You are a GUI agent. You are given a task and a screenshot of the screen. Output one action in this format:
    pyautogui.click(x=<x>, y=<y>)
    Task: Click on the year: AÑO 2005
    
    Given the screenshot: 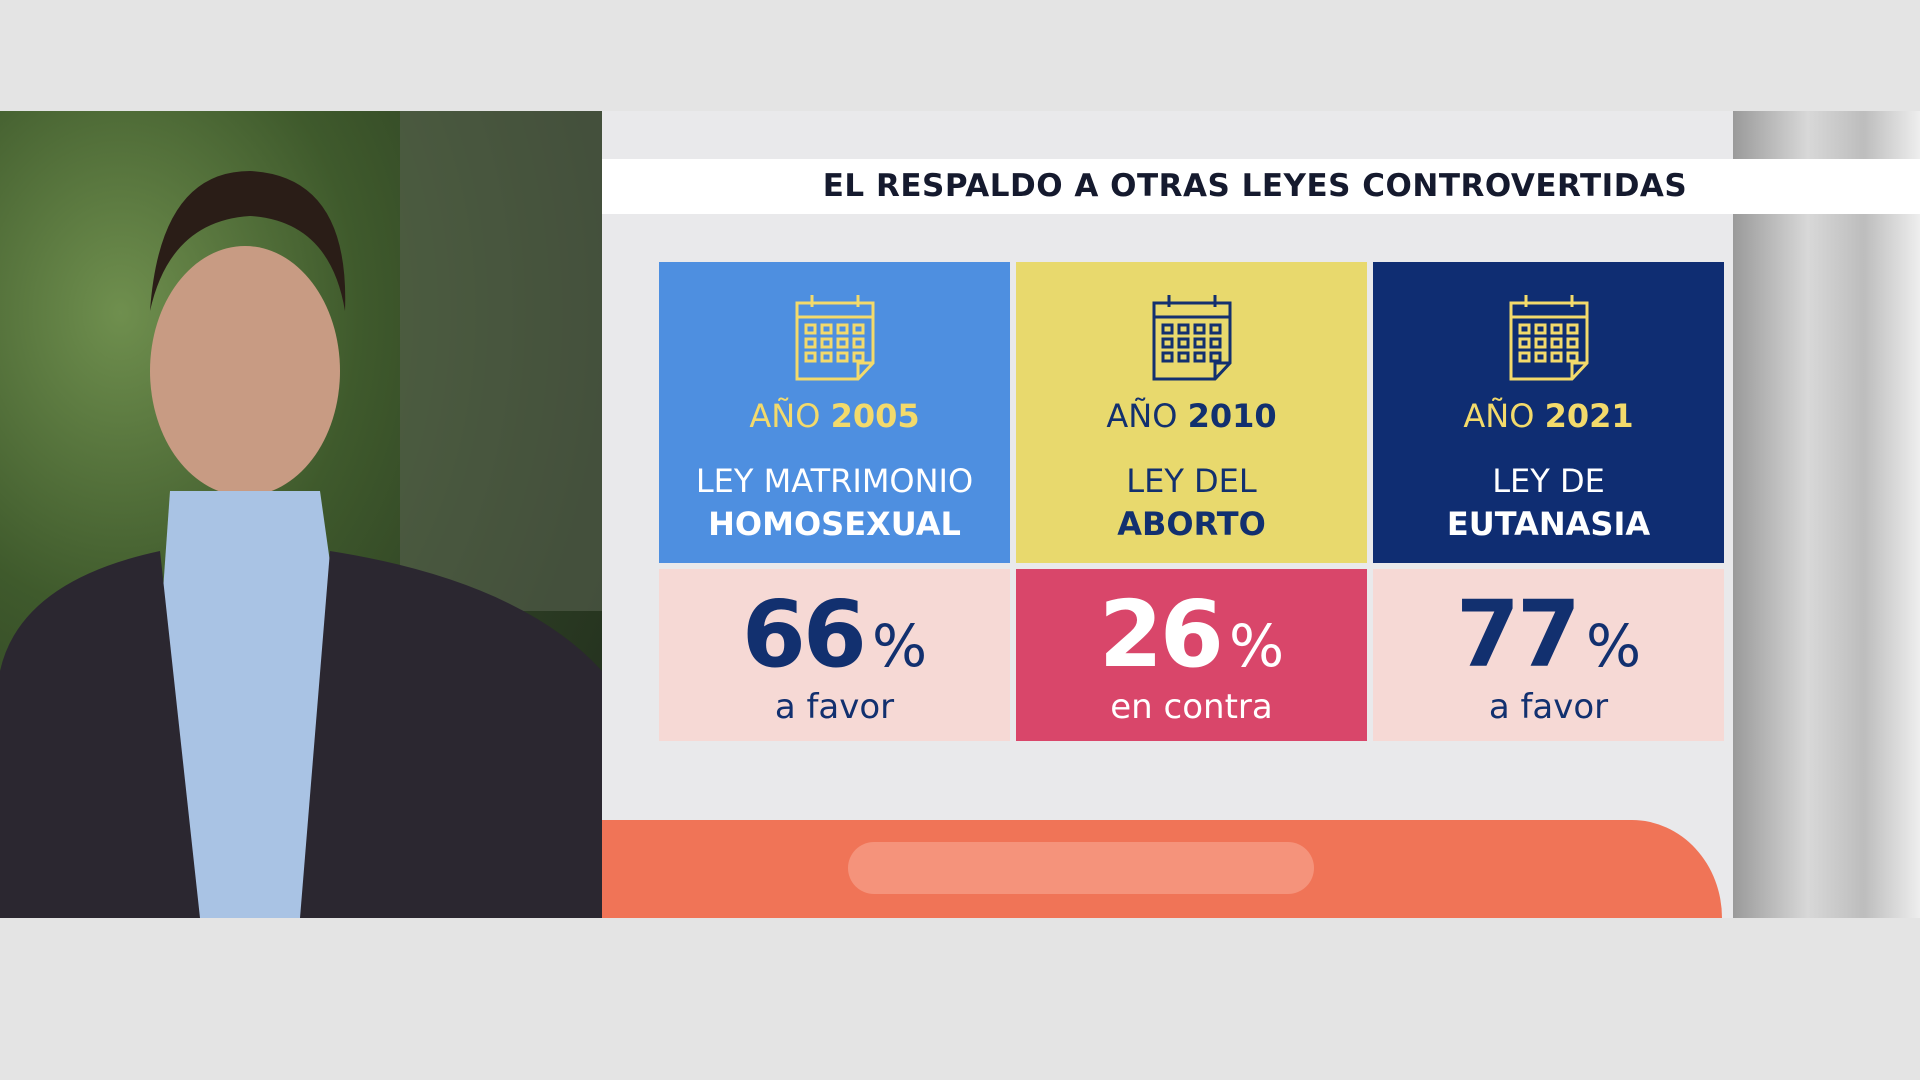 What is the action you would take?
    pyautogui.click(x=834, y=416)
    